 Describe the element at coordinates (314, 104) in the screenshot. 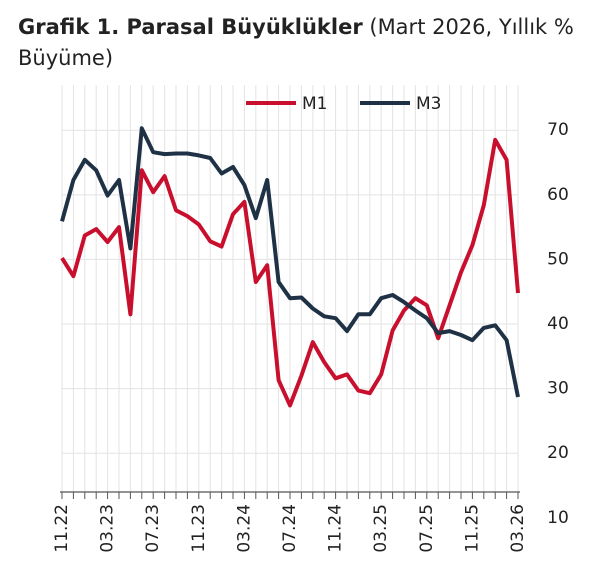

I see `legend-label: M1` at that location.